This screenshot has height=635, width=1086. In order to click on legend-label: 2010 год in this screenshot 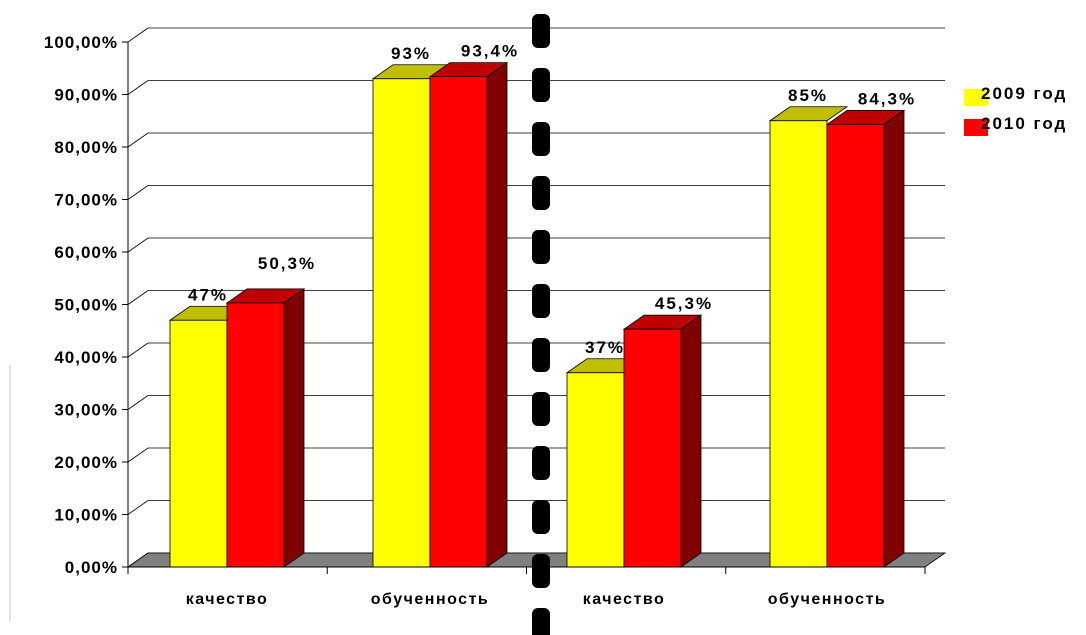, I will do `click(1024, 123)`.